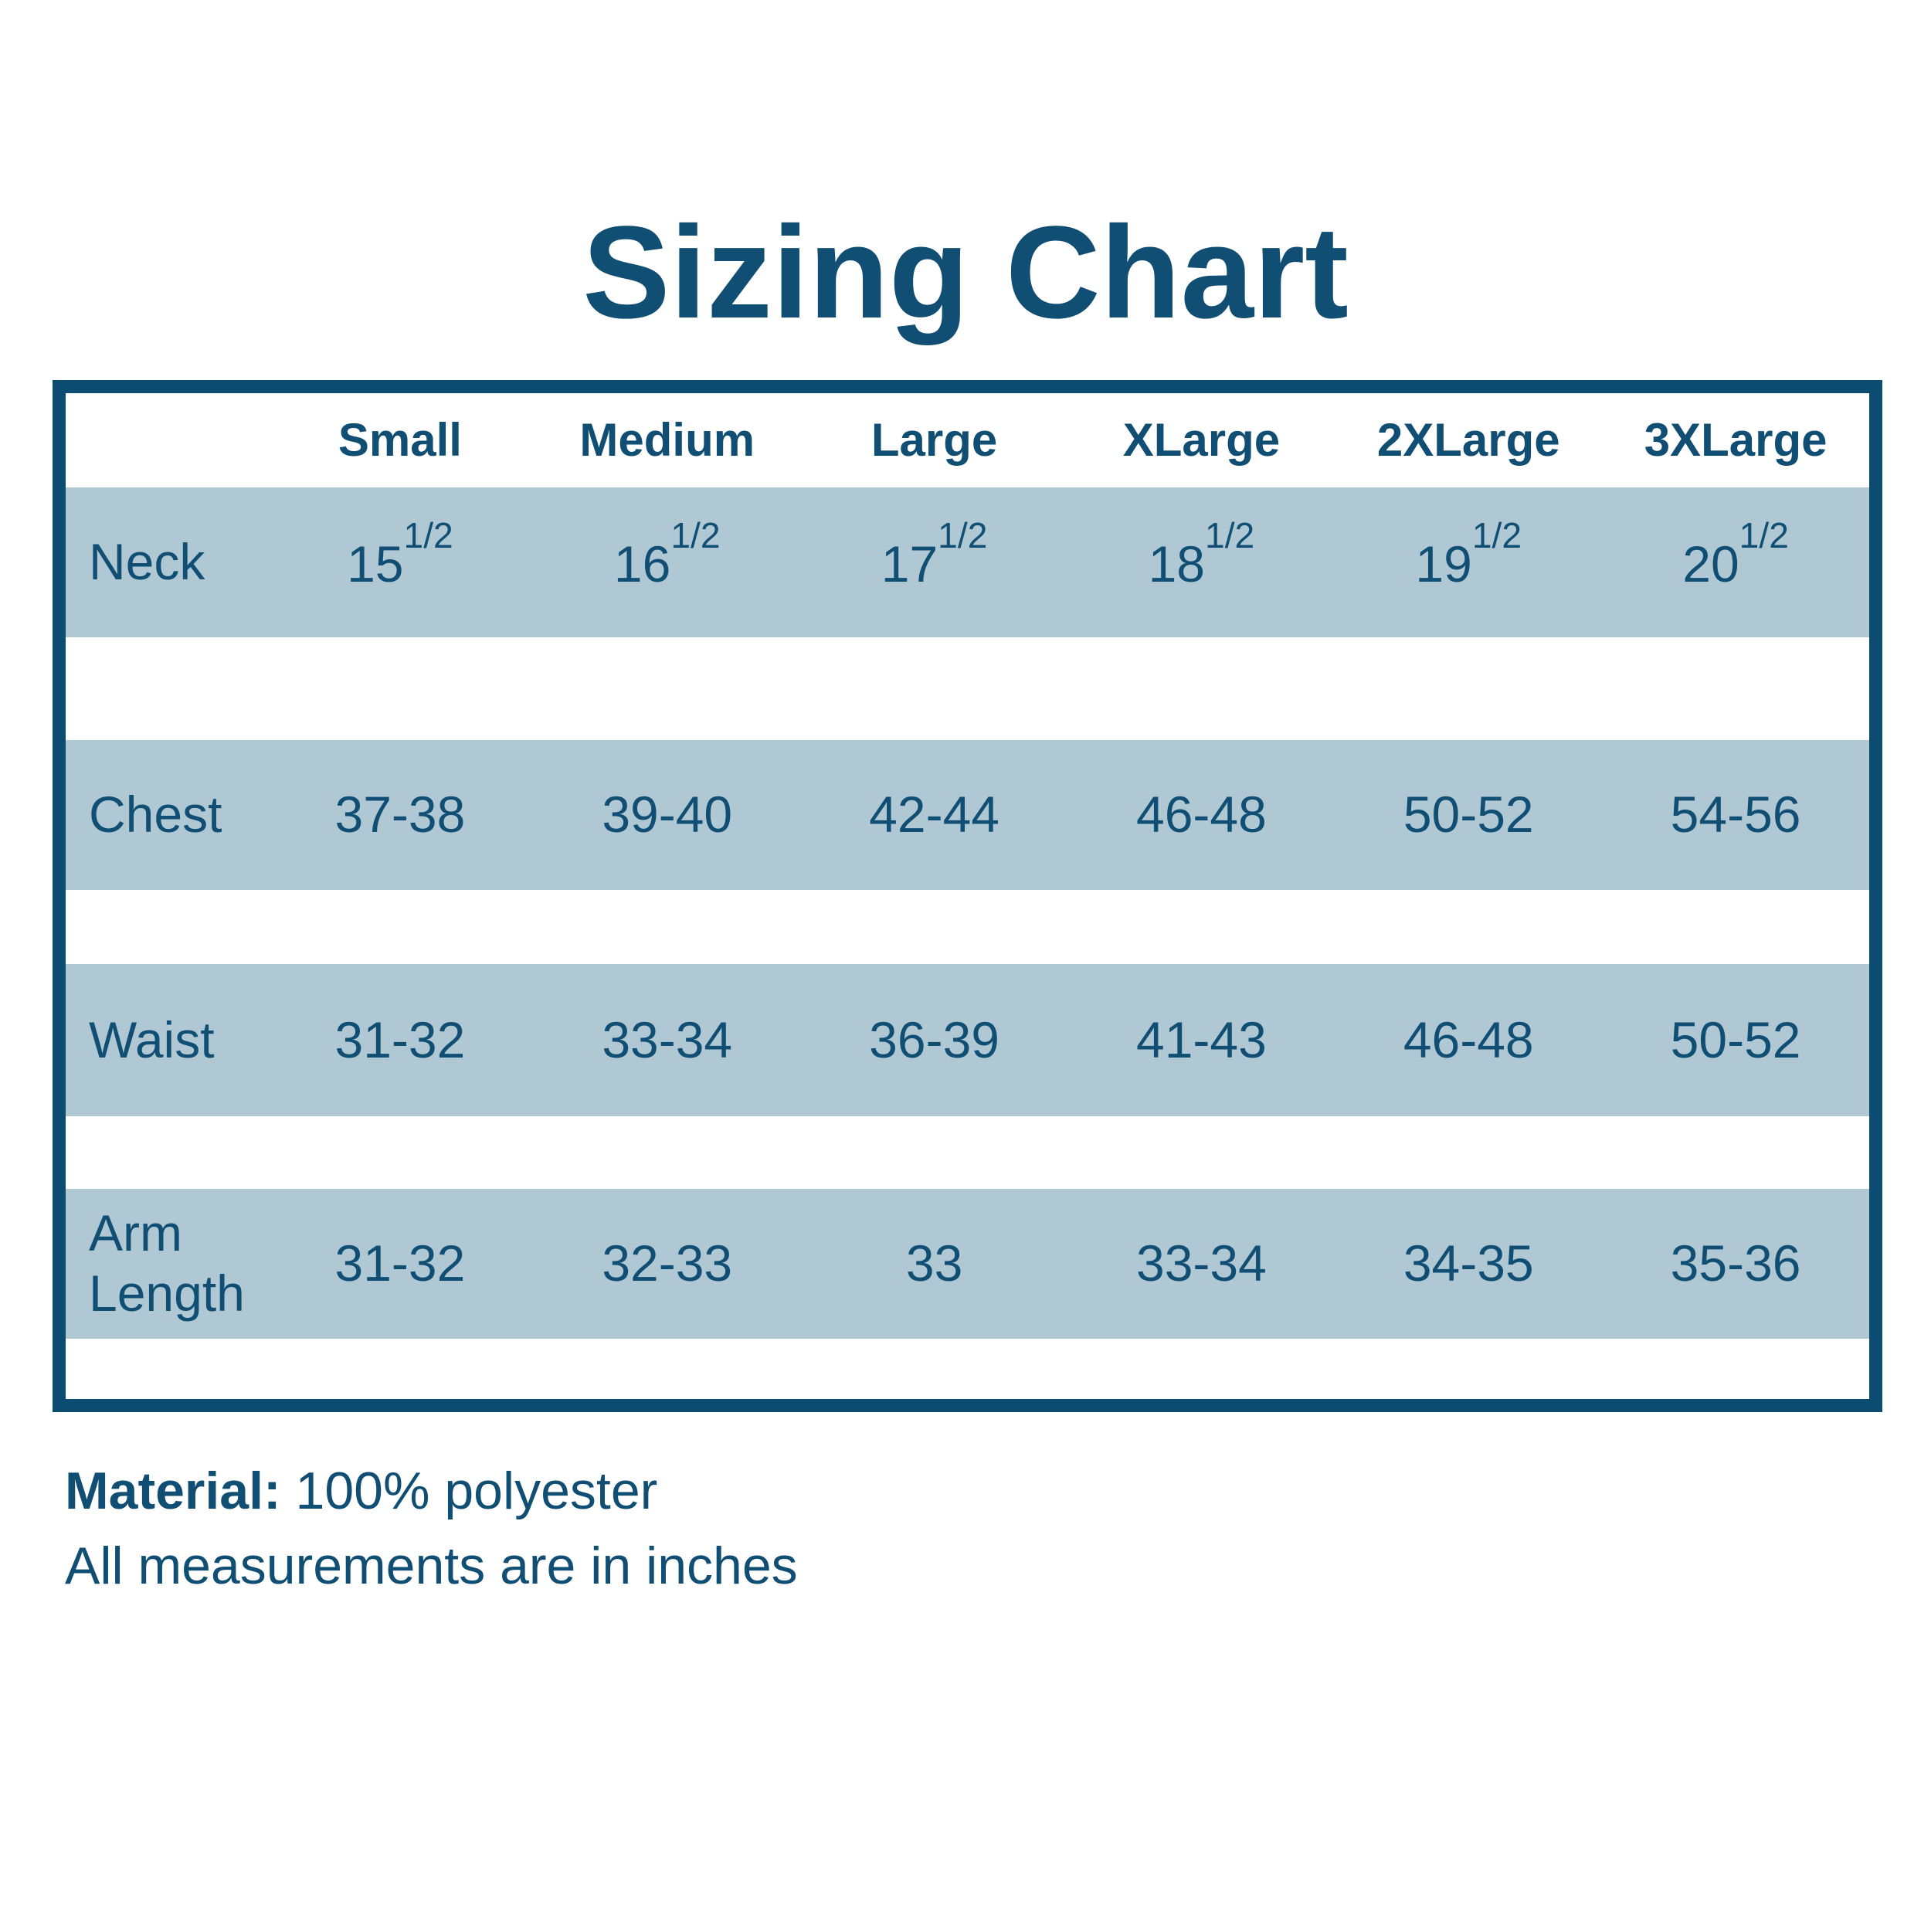 This screenshot has height=1932, width=1931. What do you see at coordinates (173, 1491) in the screenshot?
I see `material-label: Material:` at bounding box center [173, 1491].